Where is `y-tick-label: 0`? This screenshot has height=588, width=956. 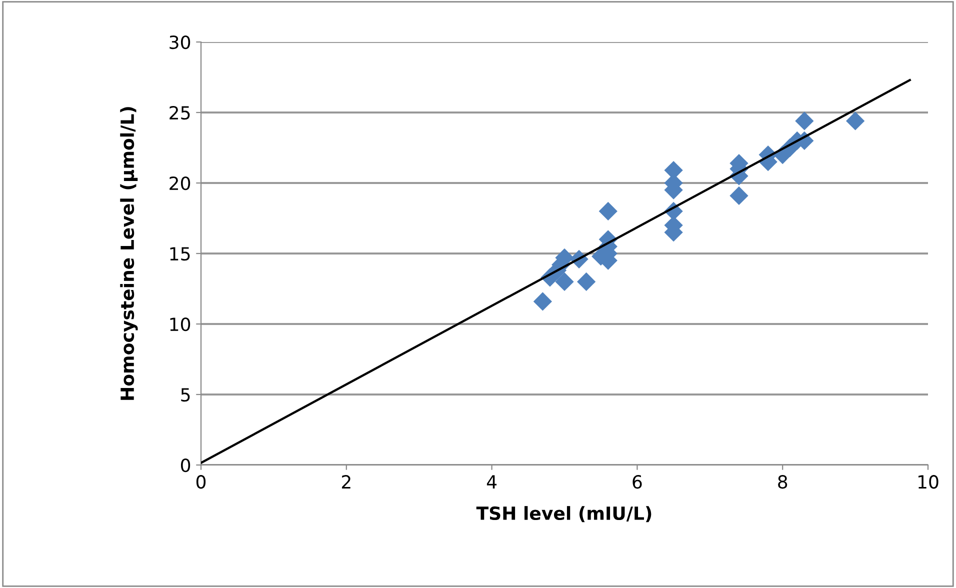
y-tick-label: 0 is located at coordinates (185, 465).